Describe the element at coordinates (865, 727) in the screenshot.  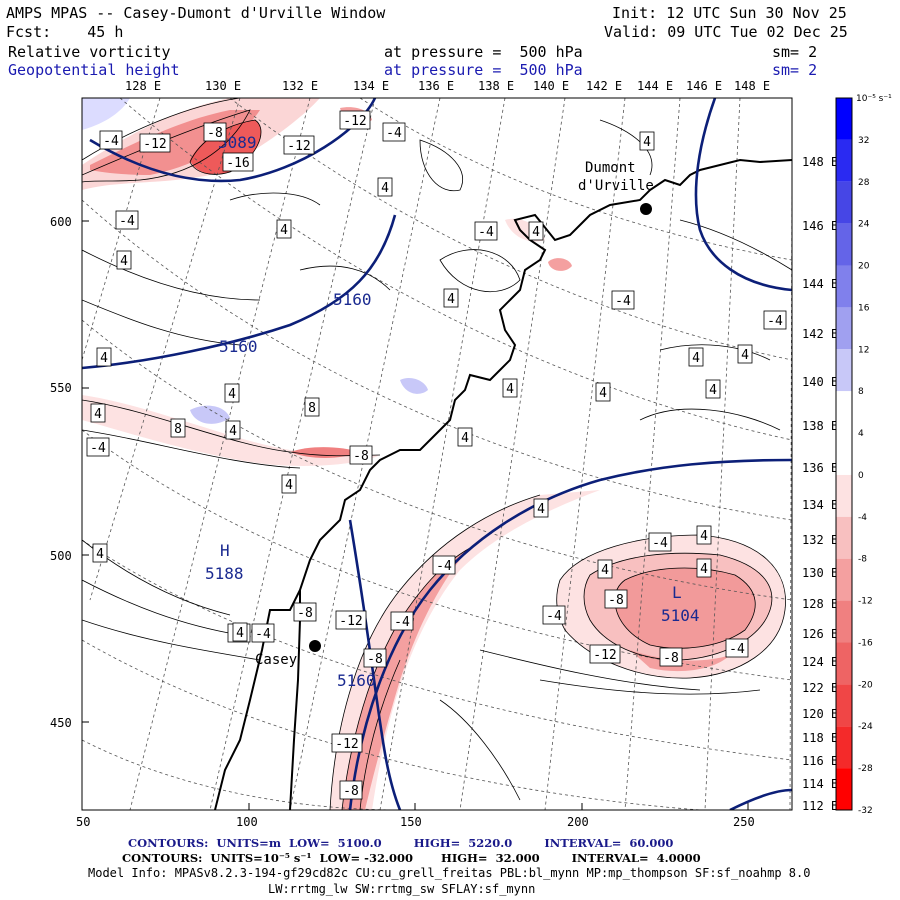
I see `colorbar-label: -24` at that location.